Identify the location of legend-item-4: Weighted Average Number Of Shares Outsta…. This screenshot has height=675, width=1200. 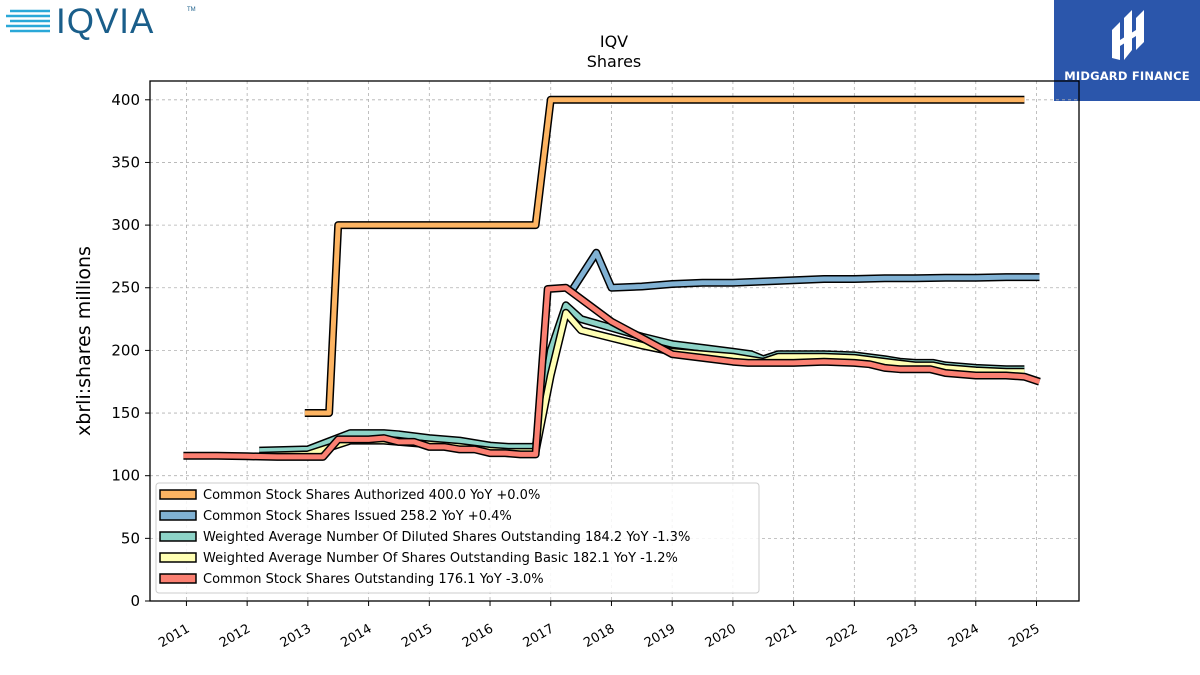
(418, 558).